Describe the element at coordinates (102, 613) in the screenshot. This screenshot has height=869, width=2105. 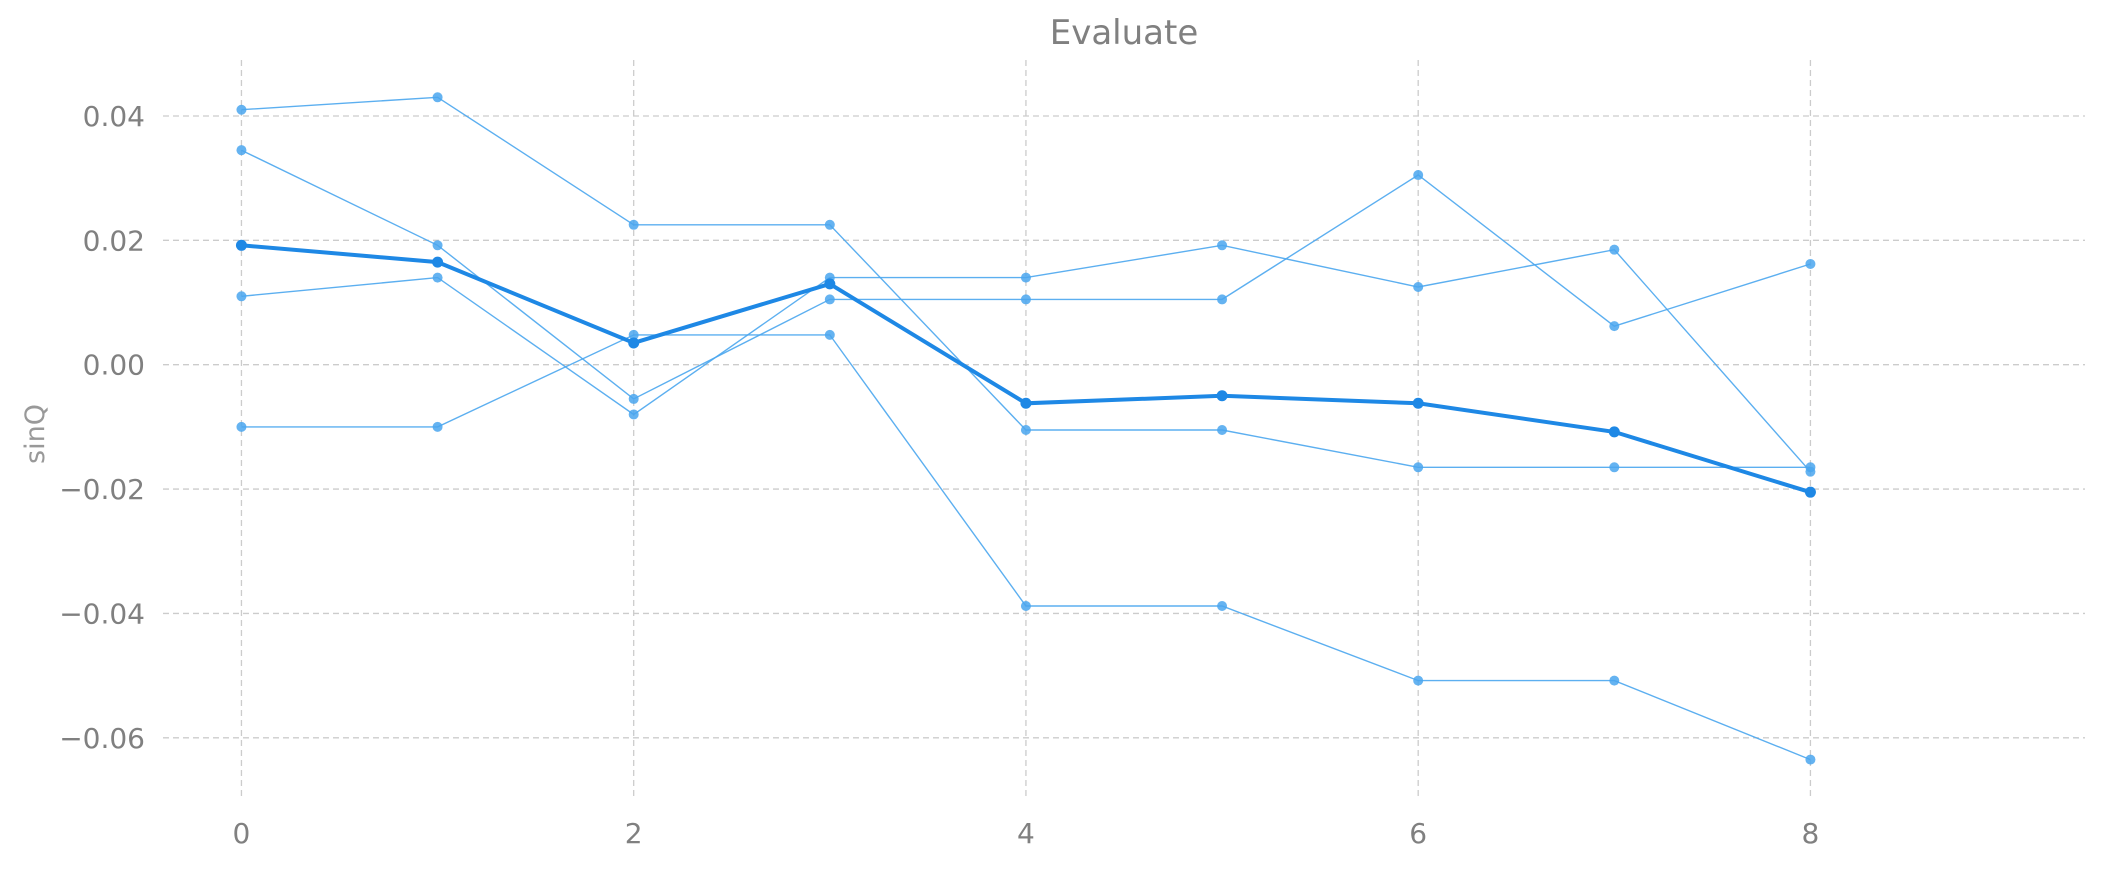
I see `y-tick-label: −0.04` at that location.